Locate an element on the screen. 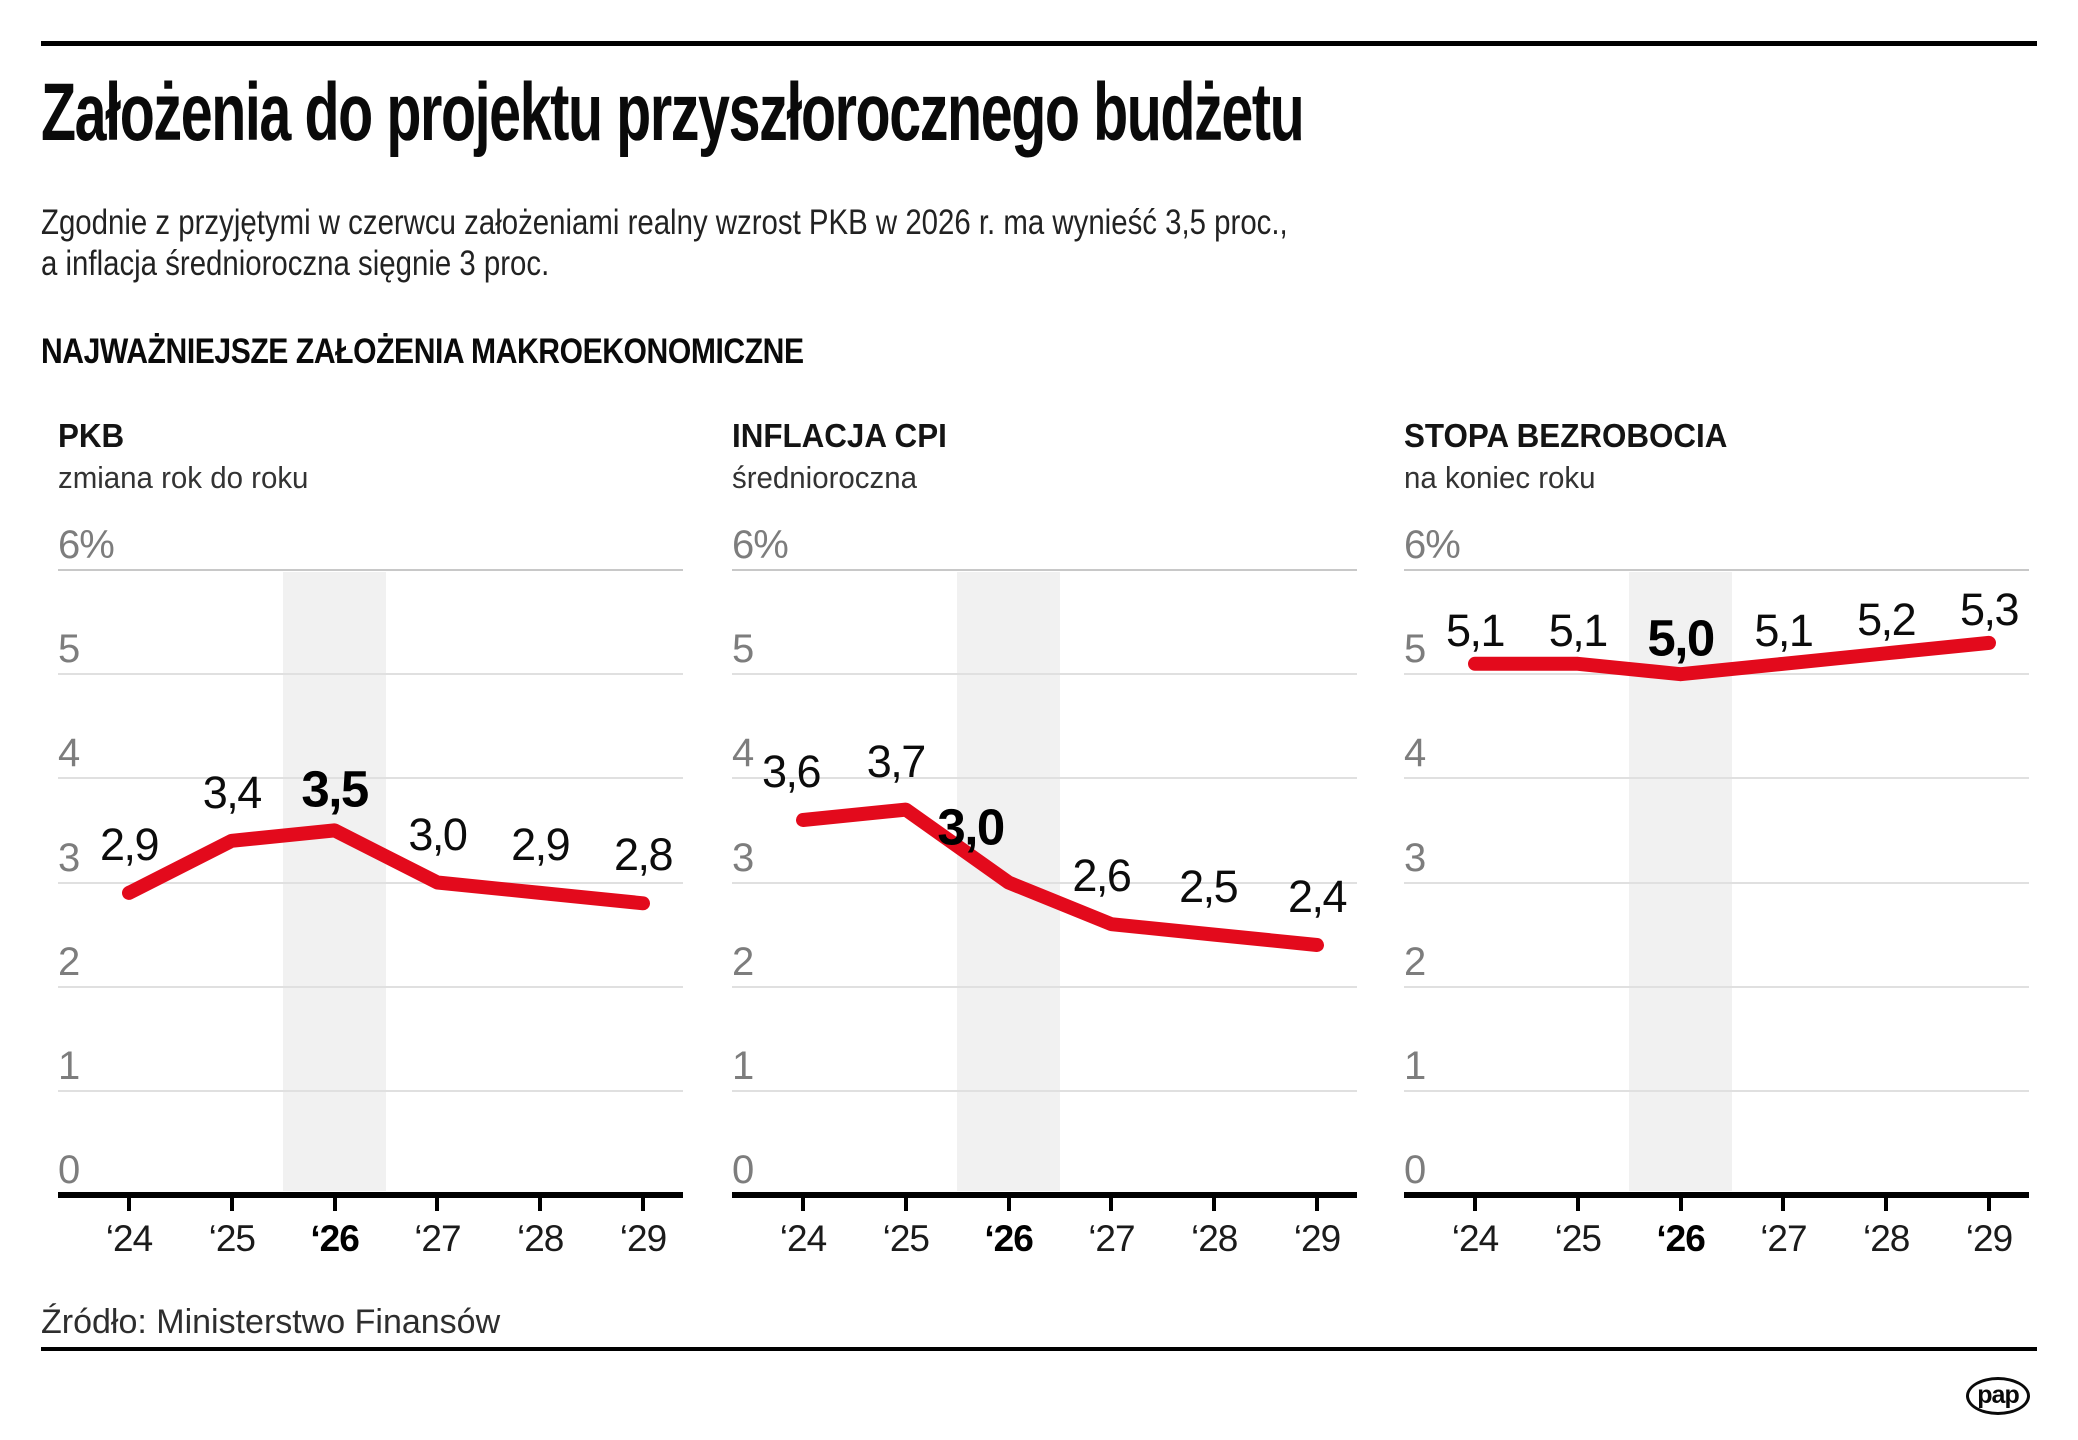  x-tick-label: ‘24 is located at coordinates (129, 1238).